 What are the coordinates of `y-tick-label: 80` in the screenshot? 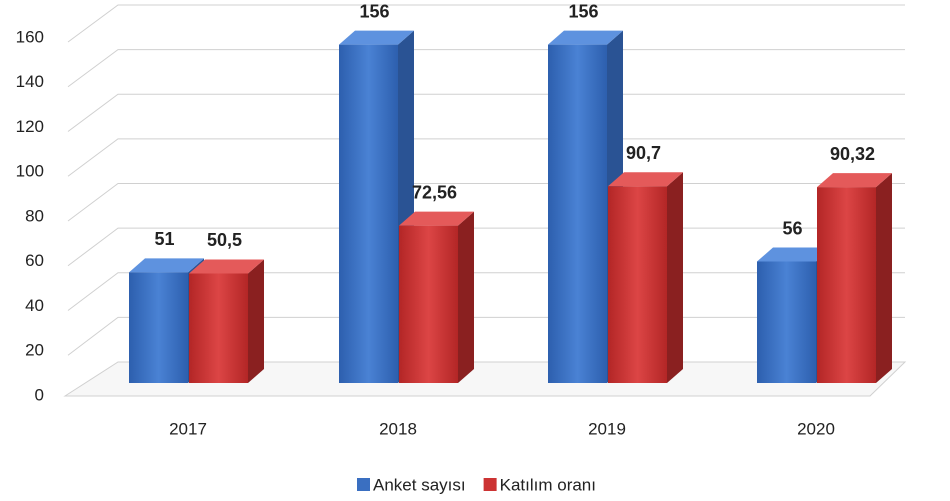 It's located at (34, 215).